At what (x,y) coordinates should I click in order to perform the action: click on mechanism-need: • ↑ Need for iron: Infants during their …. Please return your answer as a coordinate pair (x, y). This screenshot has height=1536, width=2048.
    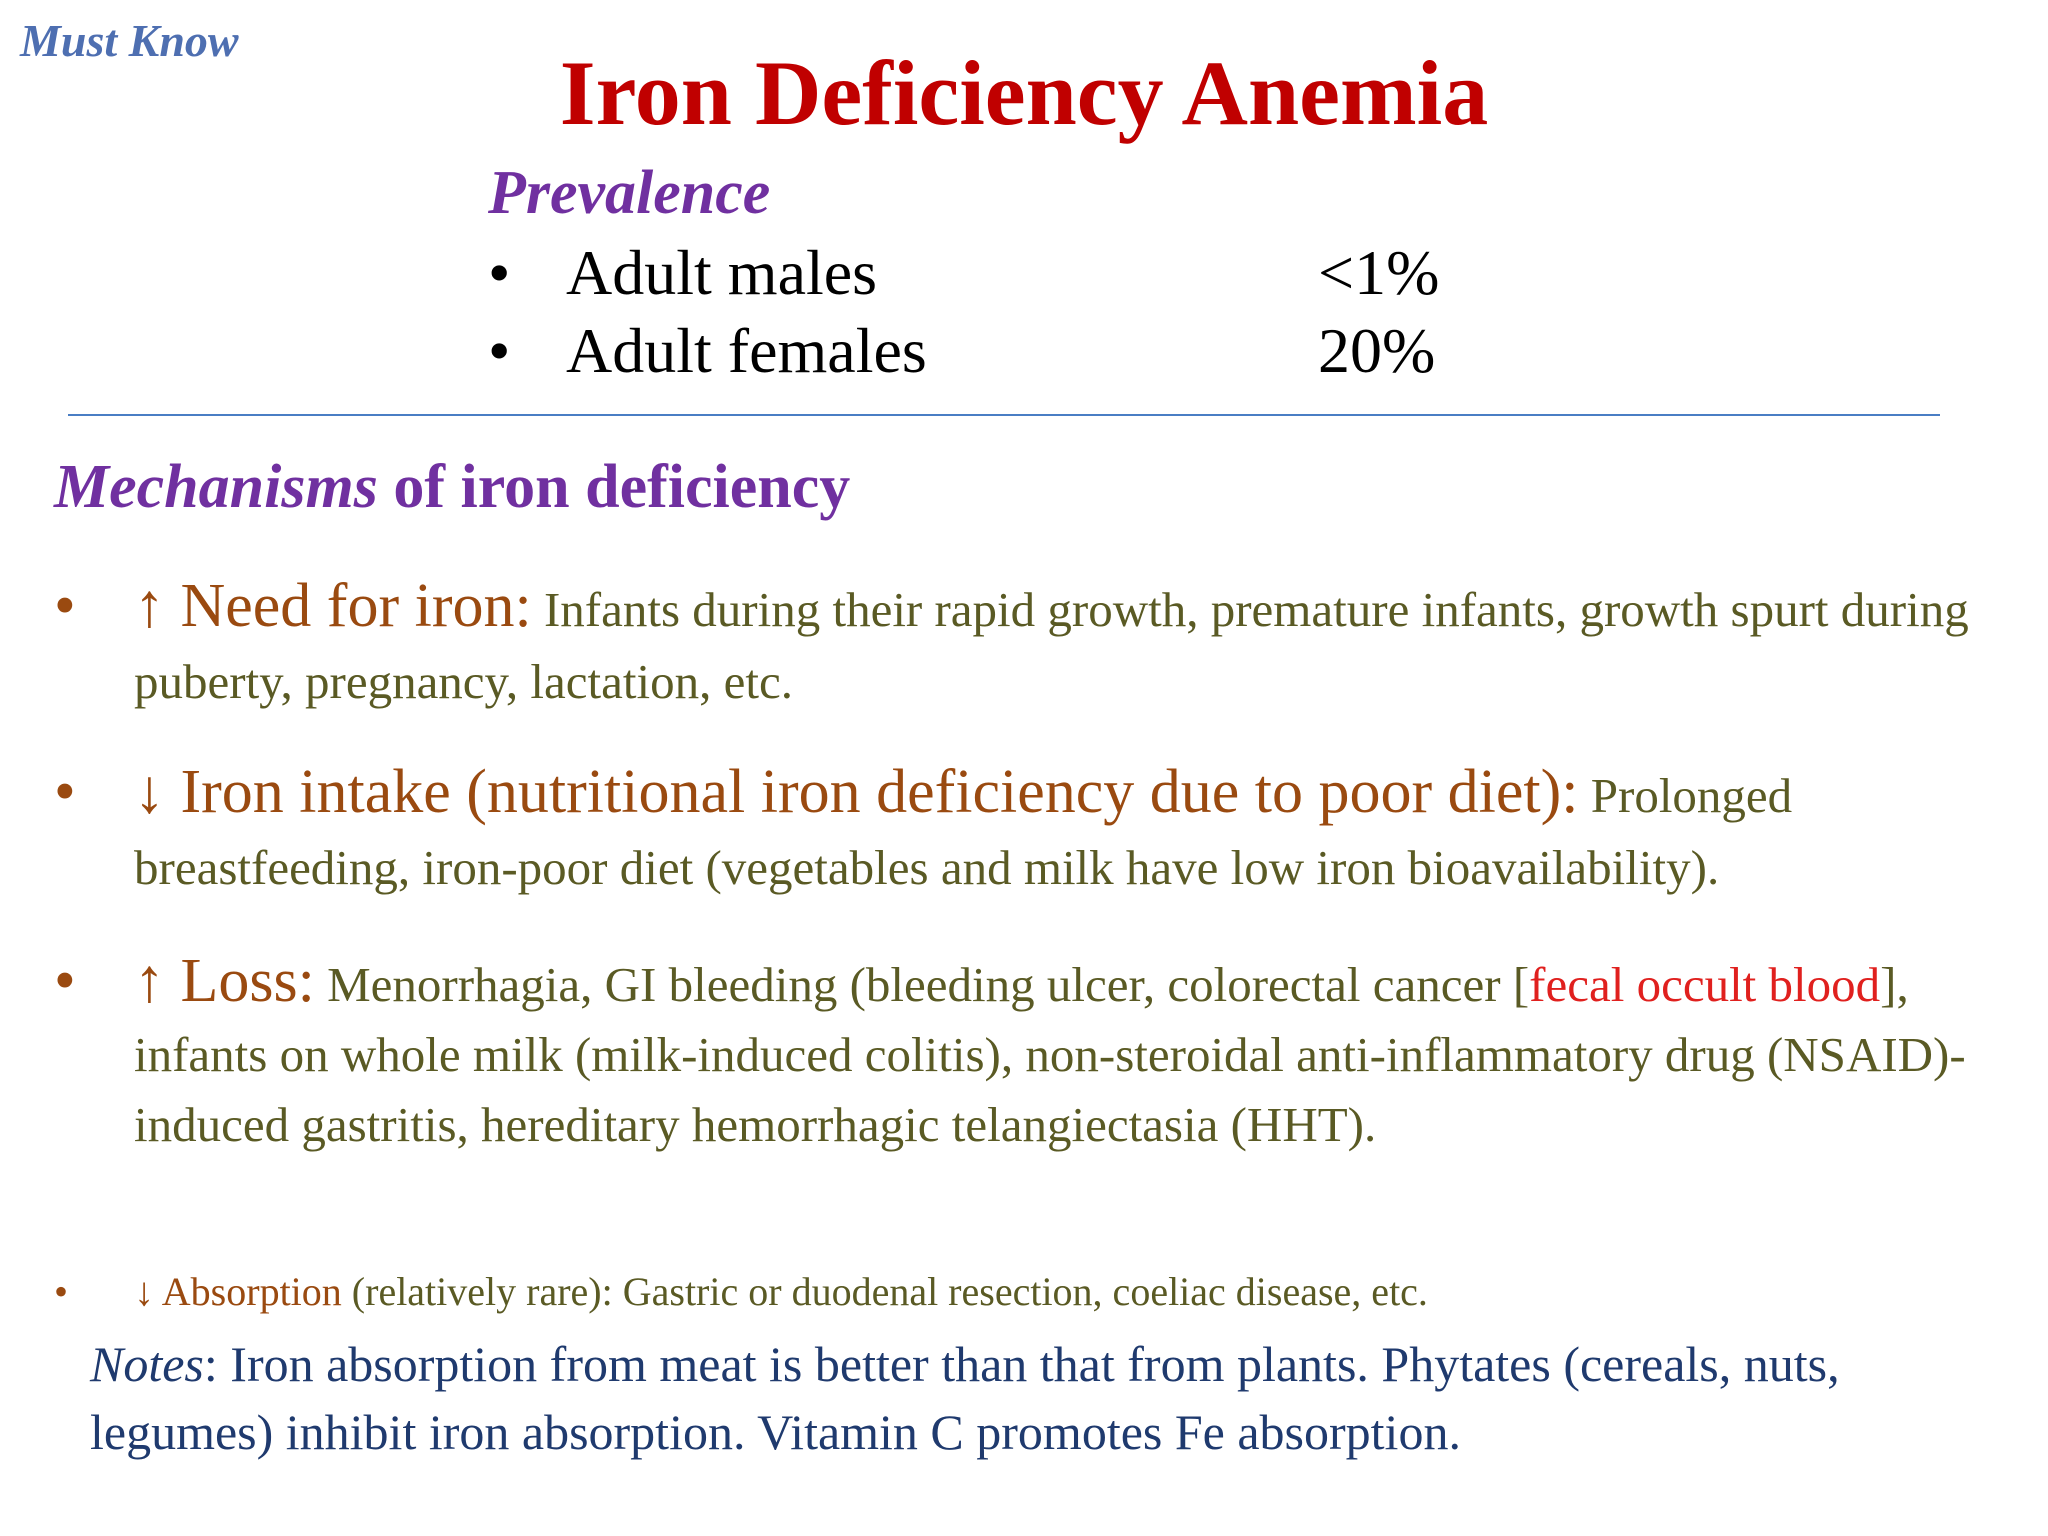
    Looking at the image, I should click on (1034, 644).